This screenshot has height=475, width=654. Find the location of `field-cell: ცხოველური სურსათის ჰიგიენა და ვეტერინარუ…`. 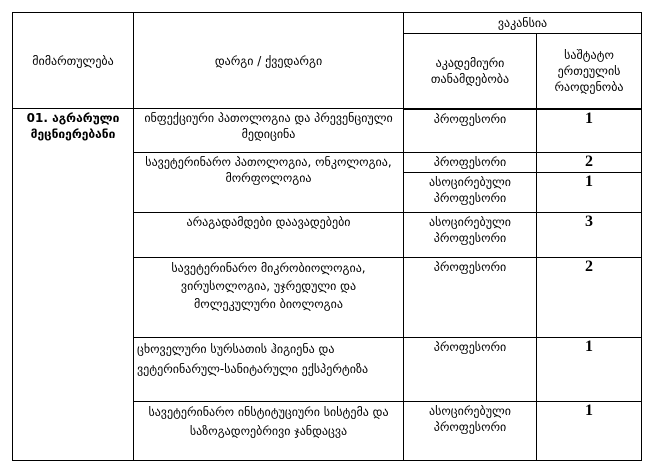

field-cell: ცხოველური სურსათის ჰიგიენა და ვეტერინარუ… is located at coordinates (268, 369).